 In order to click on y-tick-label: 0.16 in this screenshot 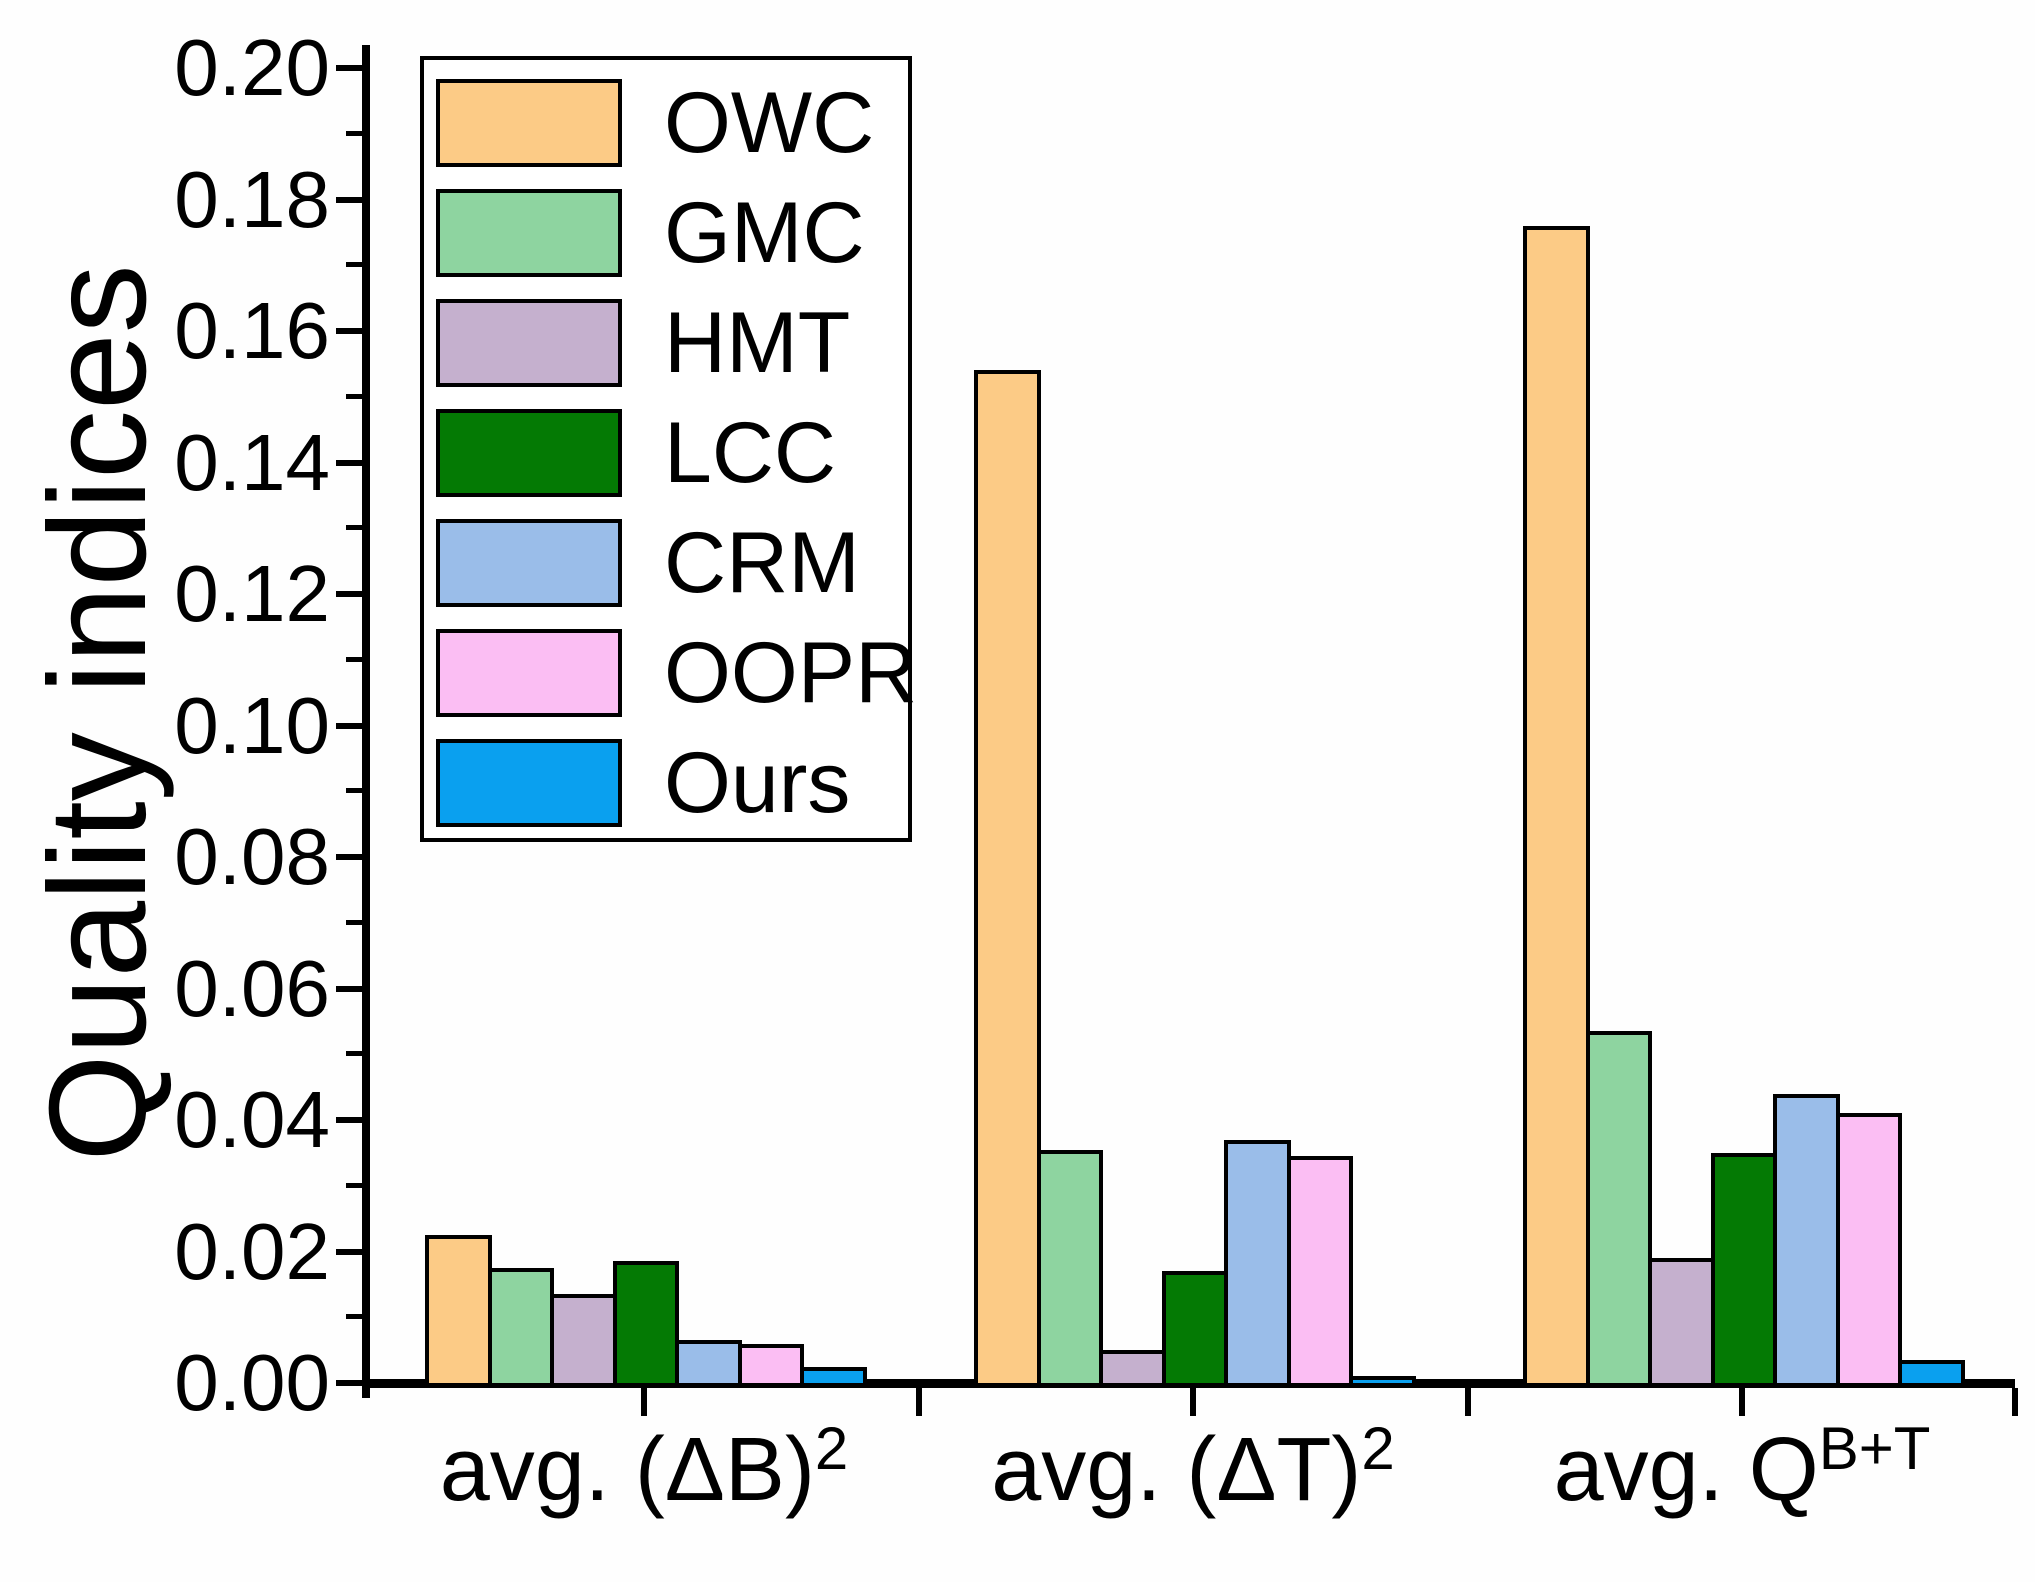, I will do `click(252, 330)`.